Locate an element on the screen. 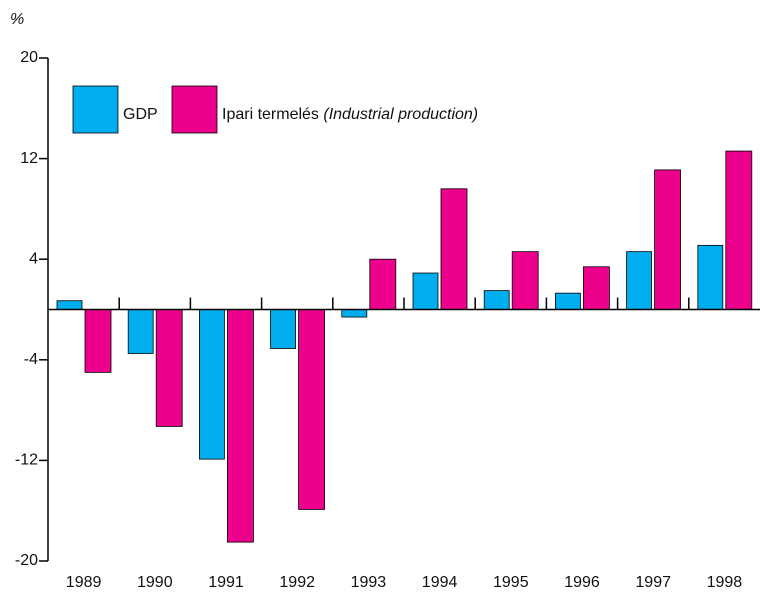 The image size is (760, 596). x-tick-label: 1990 is located at coordinates (155, 582).